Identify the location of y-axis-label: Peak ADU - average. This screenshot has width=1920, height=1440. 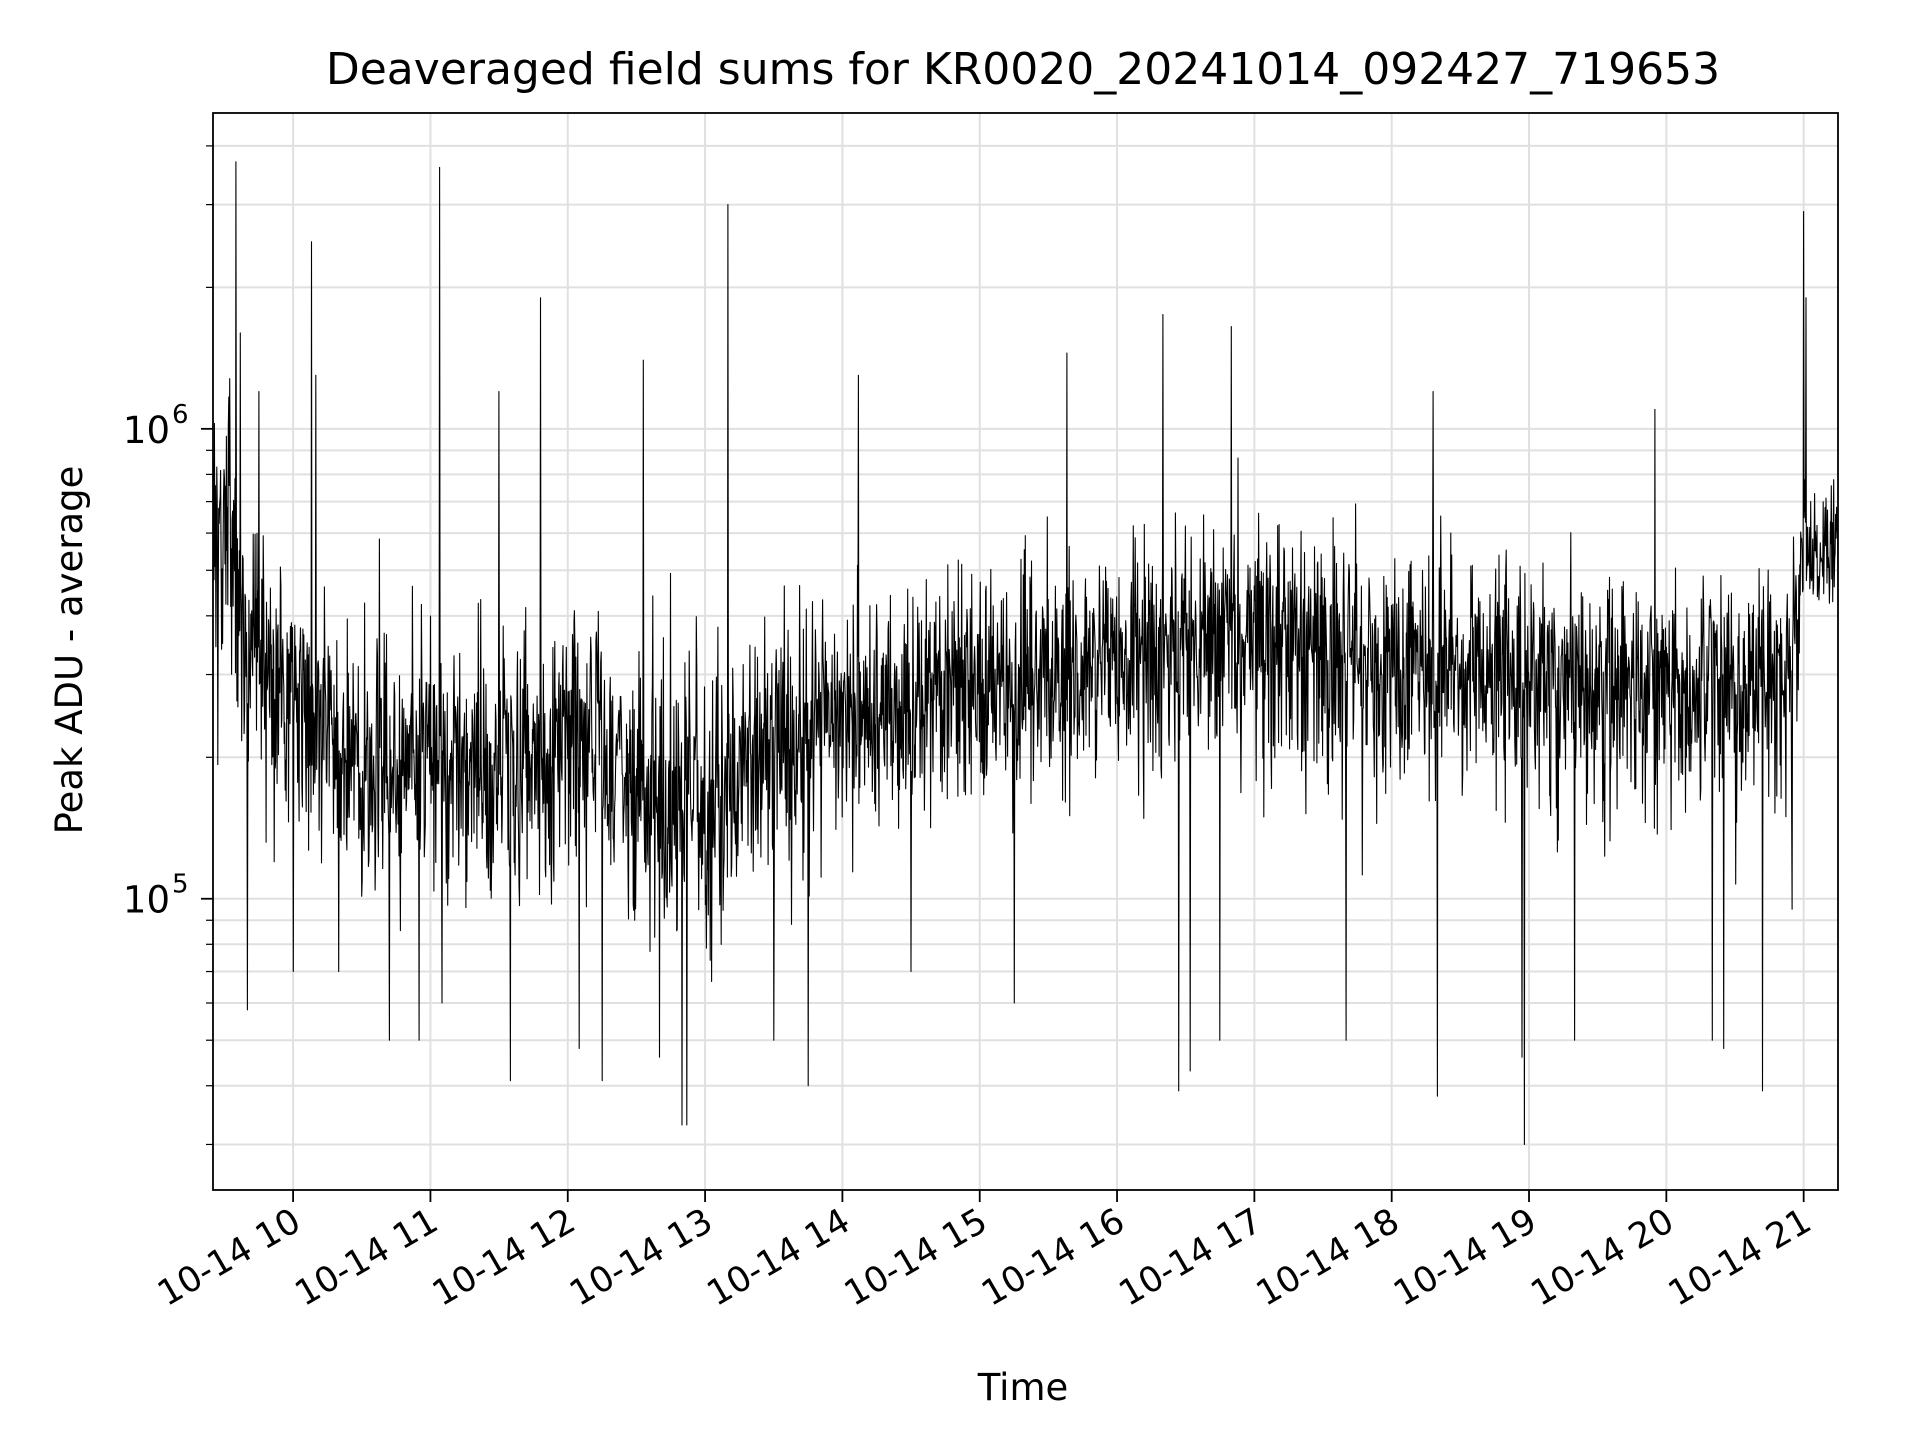
(69, 650).